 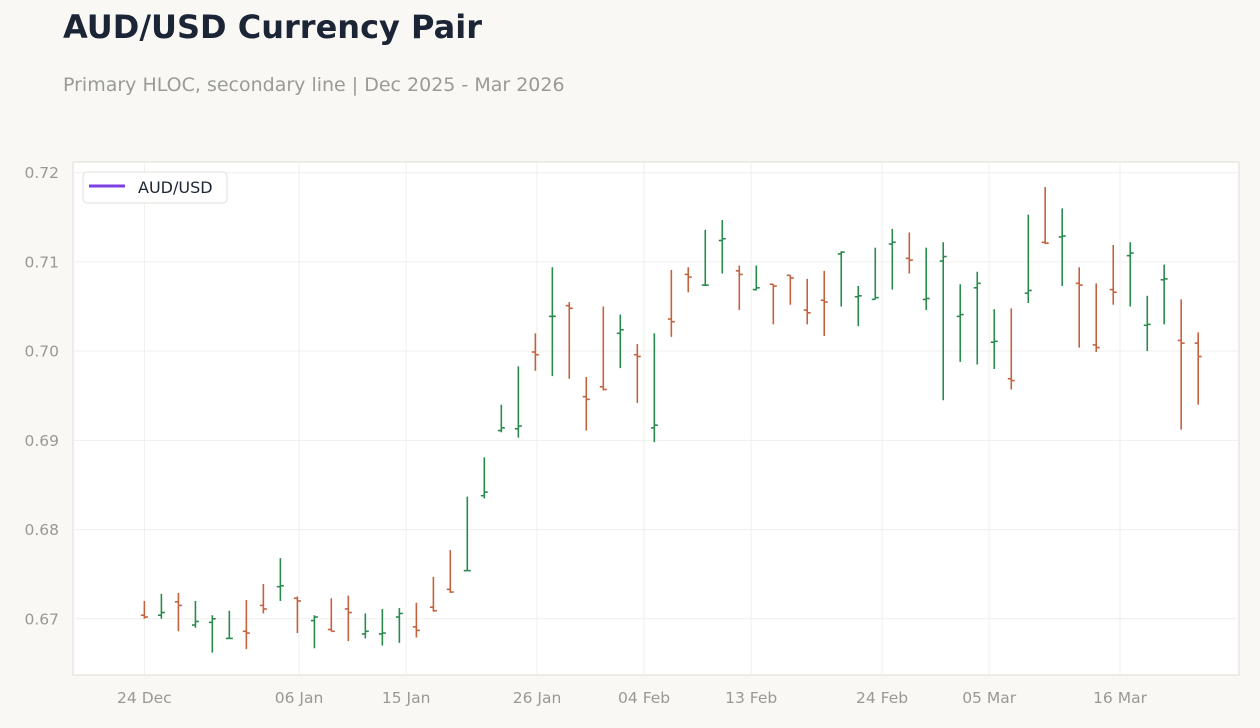 I want to click on y-tick-label: 0.71, so click(x=41, y=262).